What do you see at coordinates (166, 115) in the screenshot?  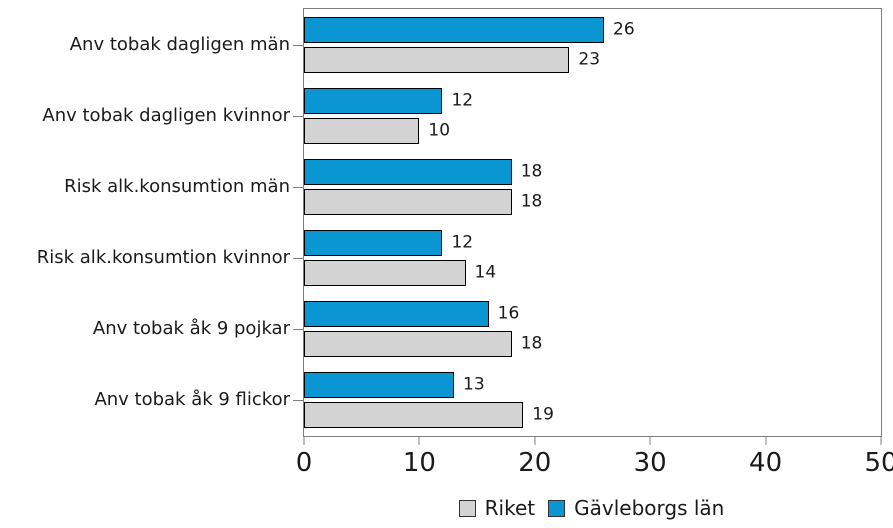 I see `category-label-anv-tobak-dagligen-kvinnor: Anv tobak dagligen kvinnor` at bounding box center [166, 115].